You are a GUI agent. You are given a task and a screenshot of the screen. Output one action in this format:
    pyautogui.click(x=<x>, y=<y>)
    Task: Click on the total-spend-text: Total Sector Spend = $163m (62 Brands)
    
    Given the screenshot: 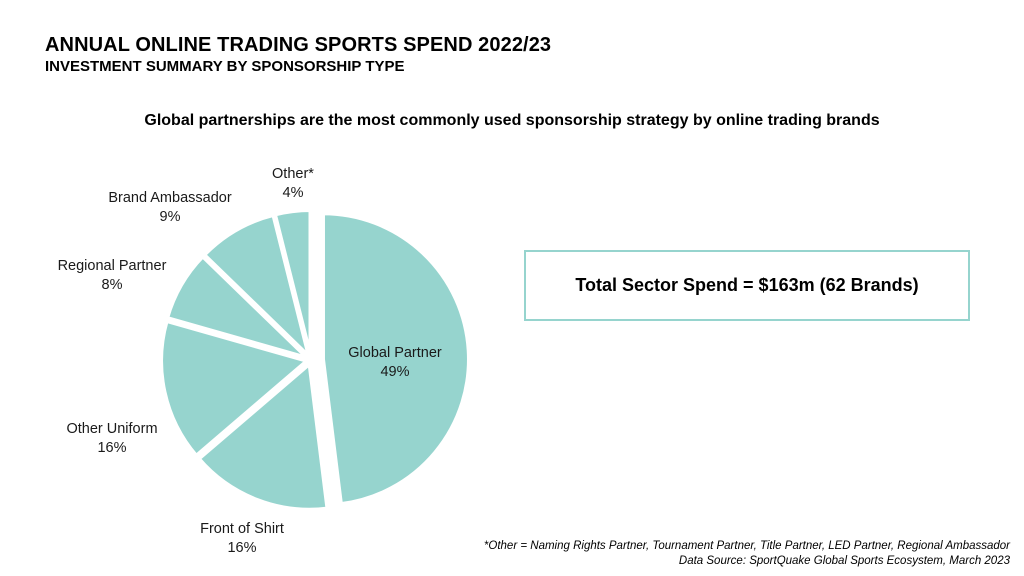 What is the action you would take?
    pyautogui.click(x=747, y=285)
    